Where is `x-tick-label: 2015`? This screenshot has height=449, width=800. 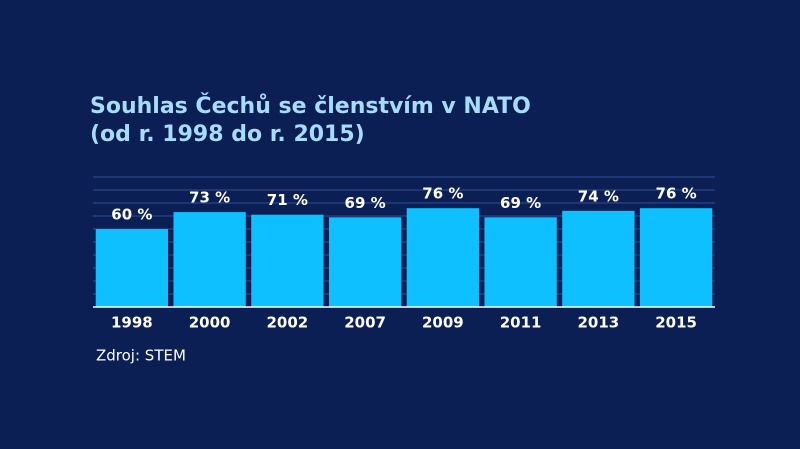
x-tick-label: 2015 is located at coordinates (676, 323).